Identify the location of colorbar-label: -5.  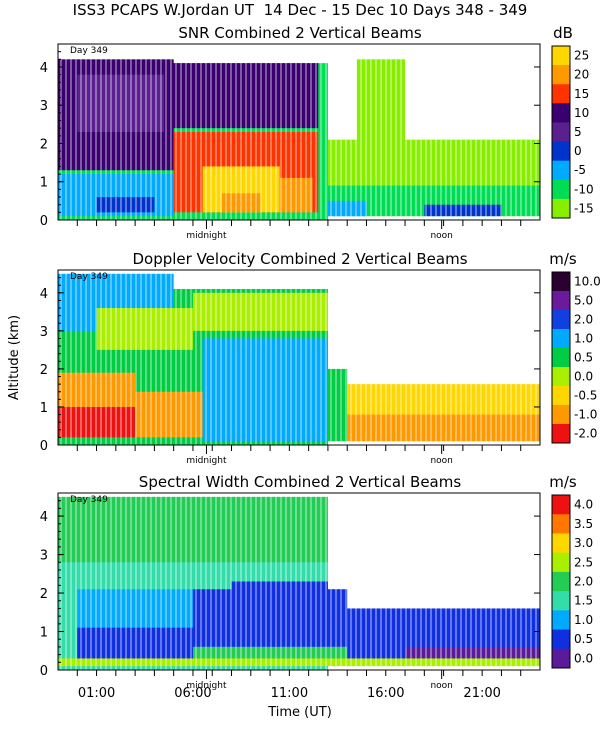
(580, 170).